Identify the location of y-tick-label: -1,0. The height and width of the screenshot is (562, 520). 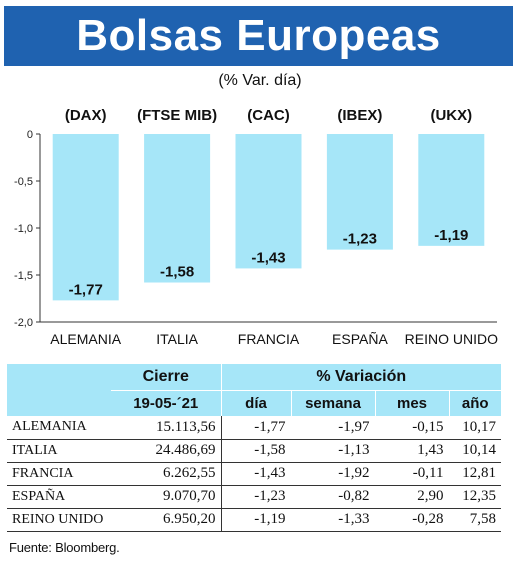
(23, 229).